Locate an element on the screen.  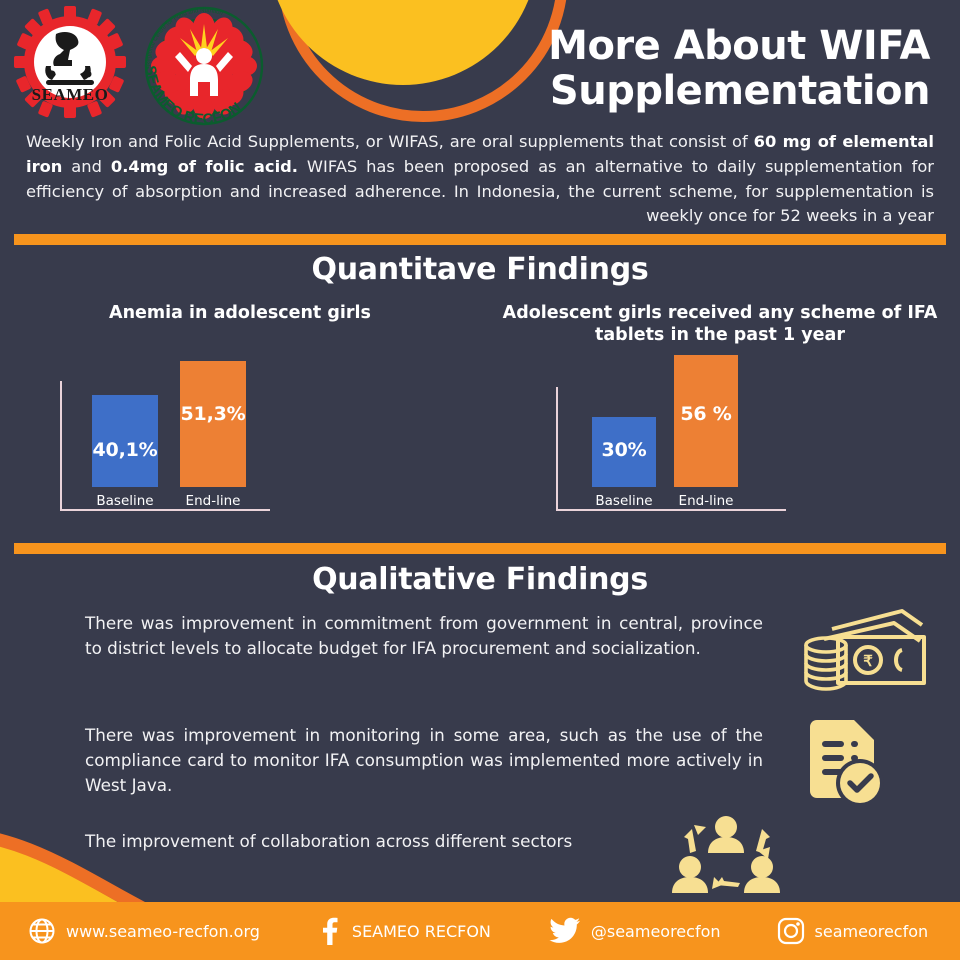
globe-icon is located at coordinates (42, 931).